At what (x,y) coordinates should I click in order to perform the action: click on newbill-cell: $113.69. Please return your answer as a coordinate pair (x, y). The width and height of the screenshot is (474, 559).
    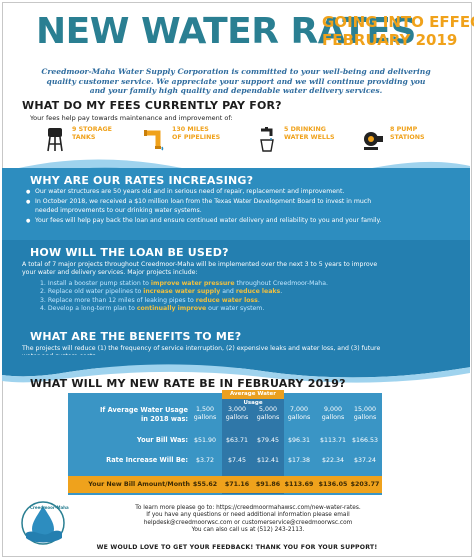
    Looking at the image, I should click on (299, 484).